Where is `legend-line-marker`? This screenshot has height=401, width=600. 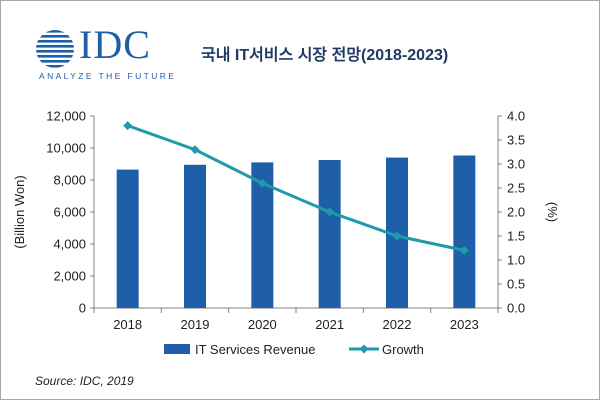
legend-line-marker is located at coordinates (364, 349).